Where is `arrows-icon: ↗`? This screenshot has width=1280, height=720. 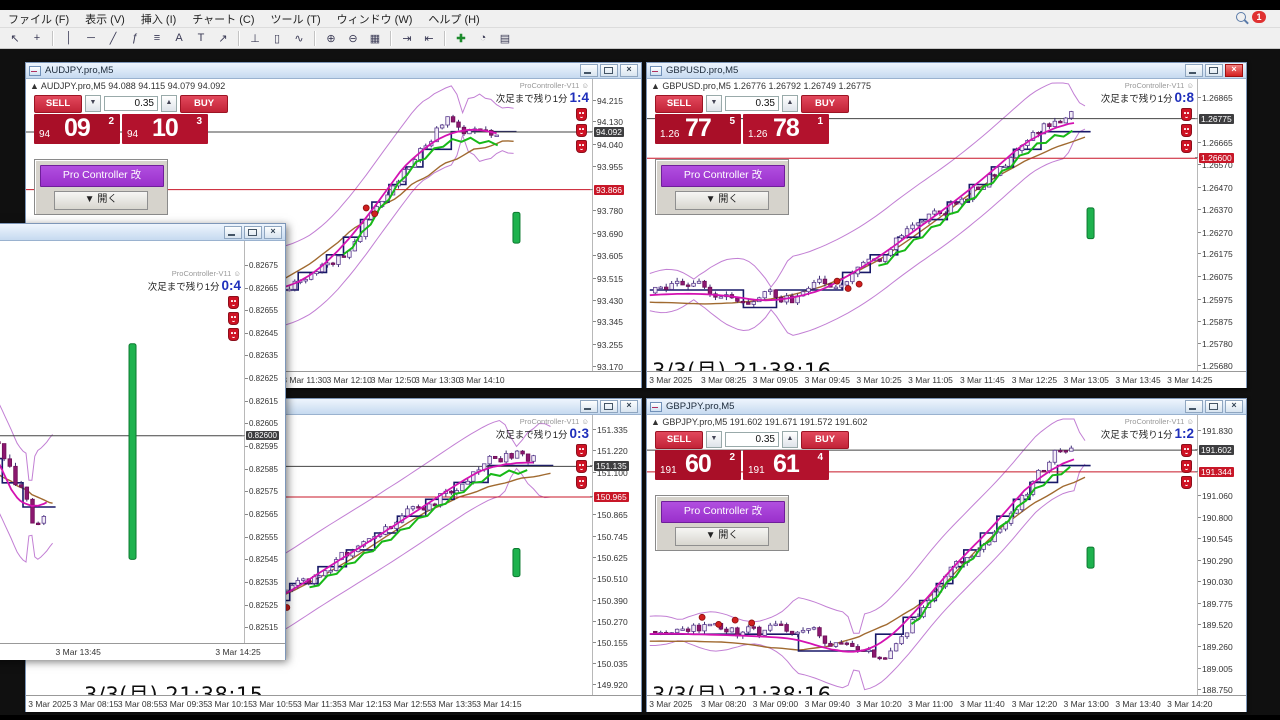 arrows-icon: ↗ is located at coordinates (223, 38).